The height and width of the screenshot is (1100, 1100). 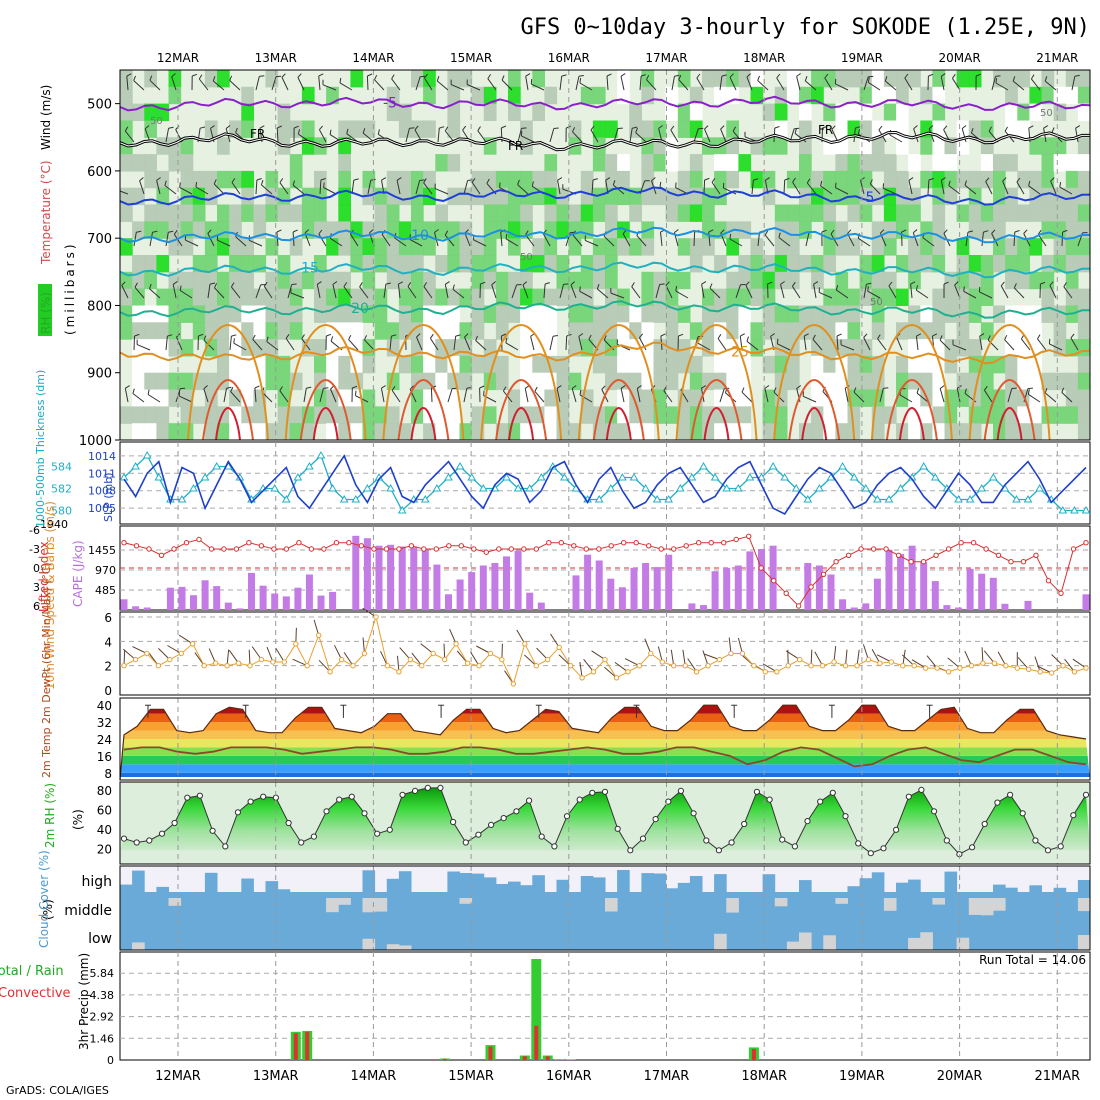 What do you see at coordinates (423, 423) in the screenshot?
I see `hottest-contour` at bounding box center [423, 423].